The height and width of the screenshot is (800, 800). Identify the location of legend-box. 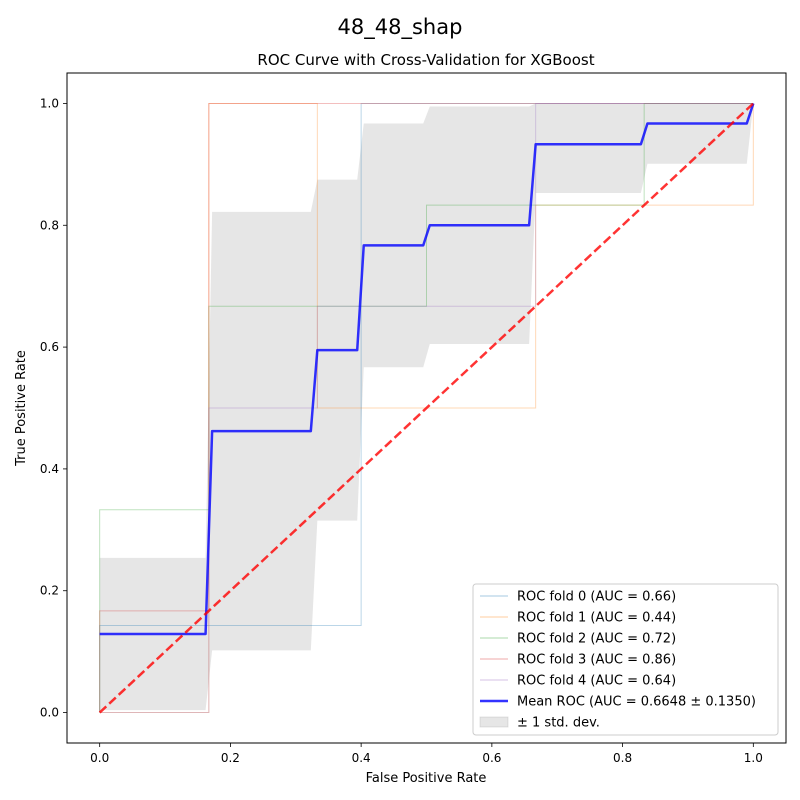
(625, 659).